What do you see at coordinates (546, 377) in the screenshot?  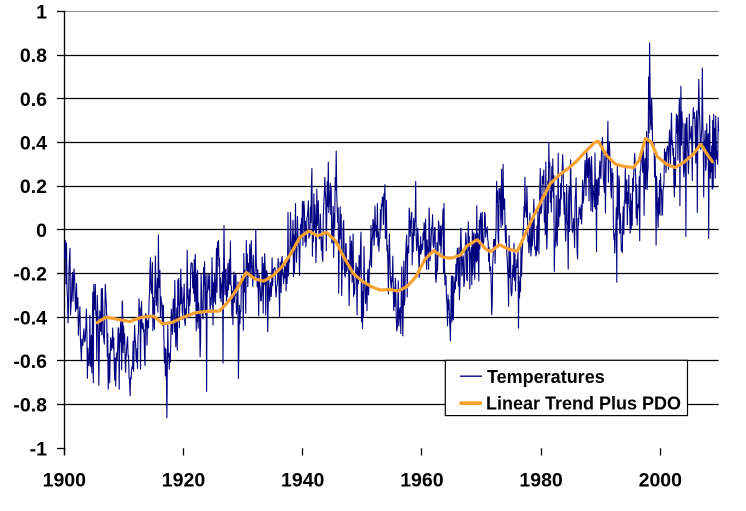 I see `svg-text: Temperatures` at bounding box center [546, 377].